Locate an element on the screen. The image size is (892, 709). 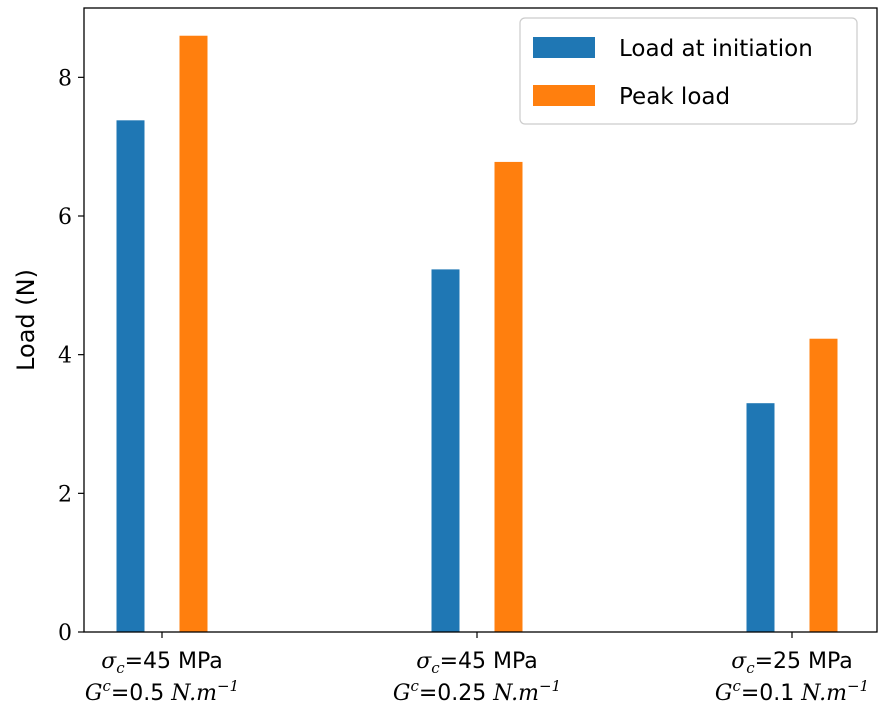
legend: Load at initiation Peak load is located at coordinates (688, 71).